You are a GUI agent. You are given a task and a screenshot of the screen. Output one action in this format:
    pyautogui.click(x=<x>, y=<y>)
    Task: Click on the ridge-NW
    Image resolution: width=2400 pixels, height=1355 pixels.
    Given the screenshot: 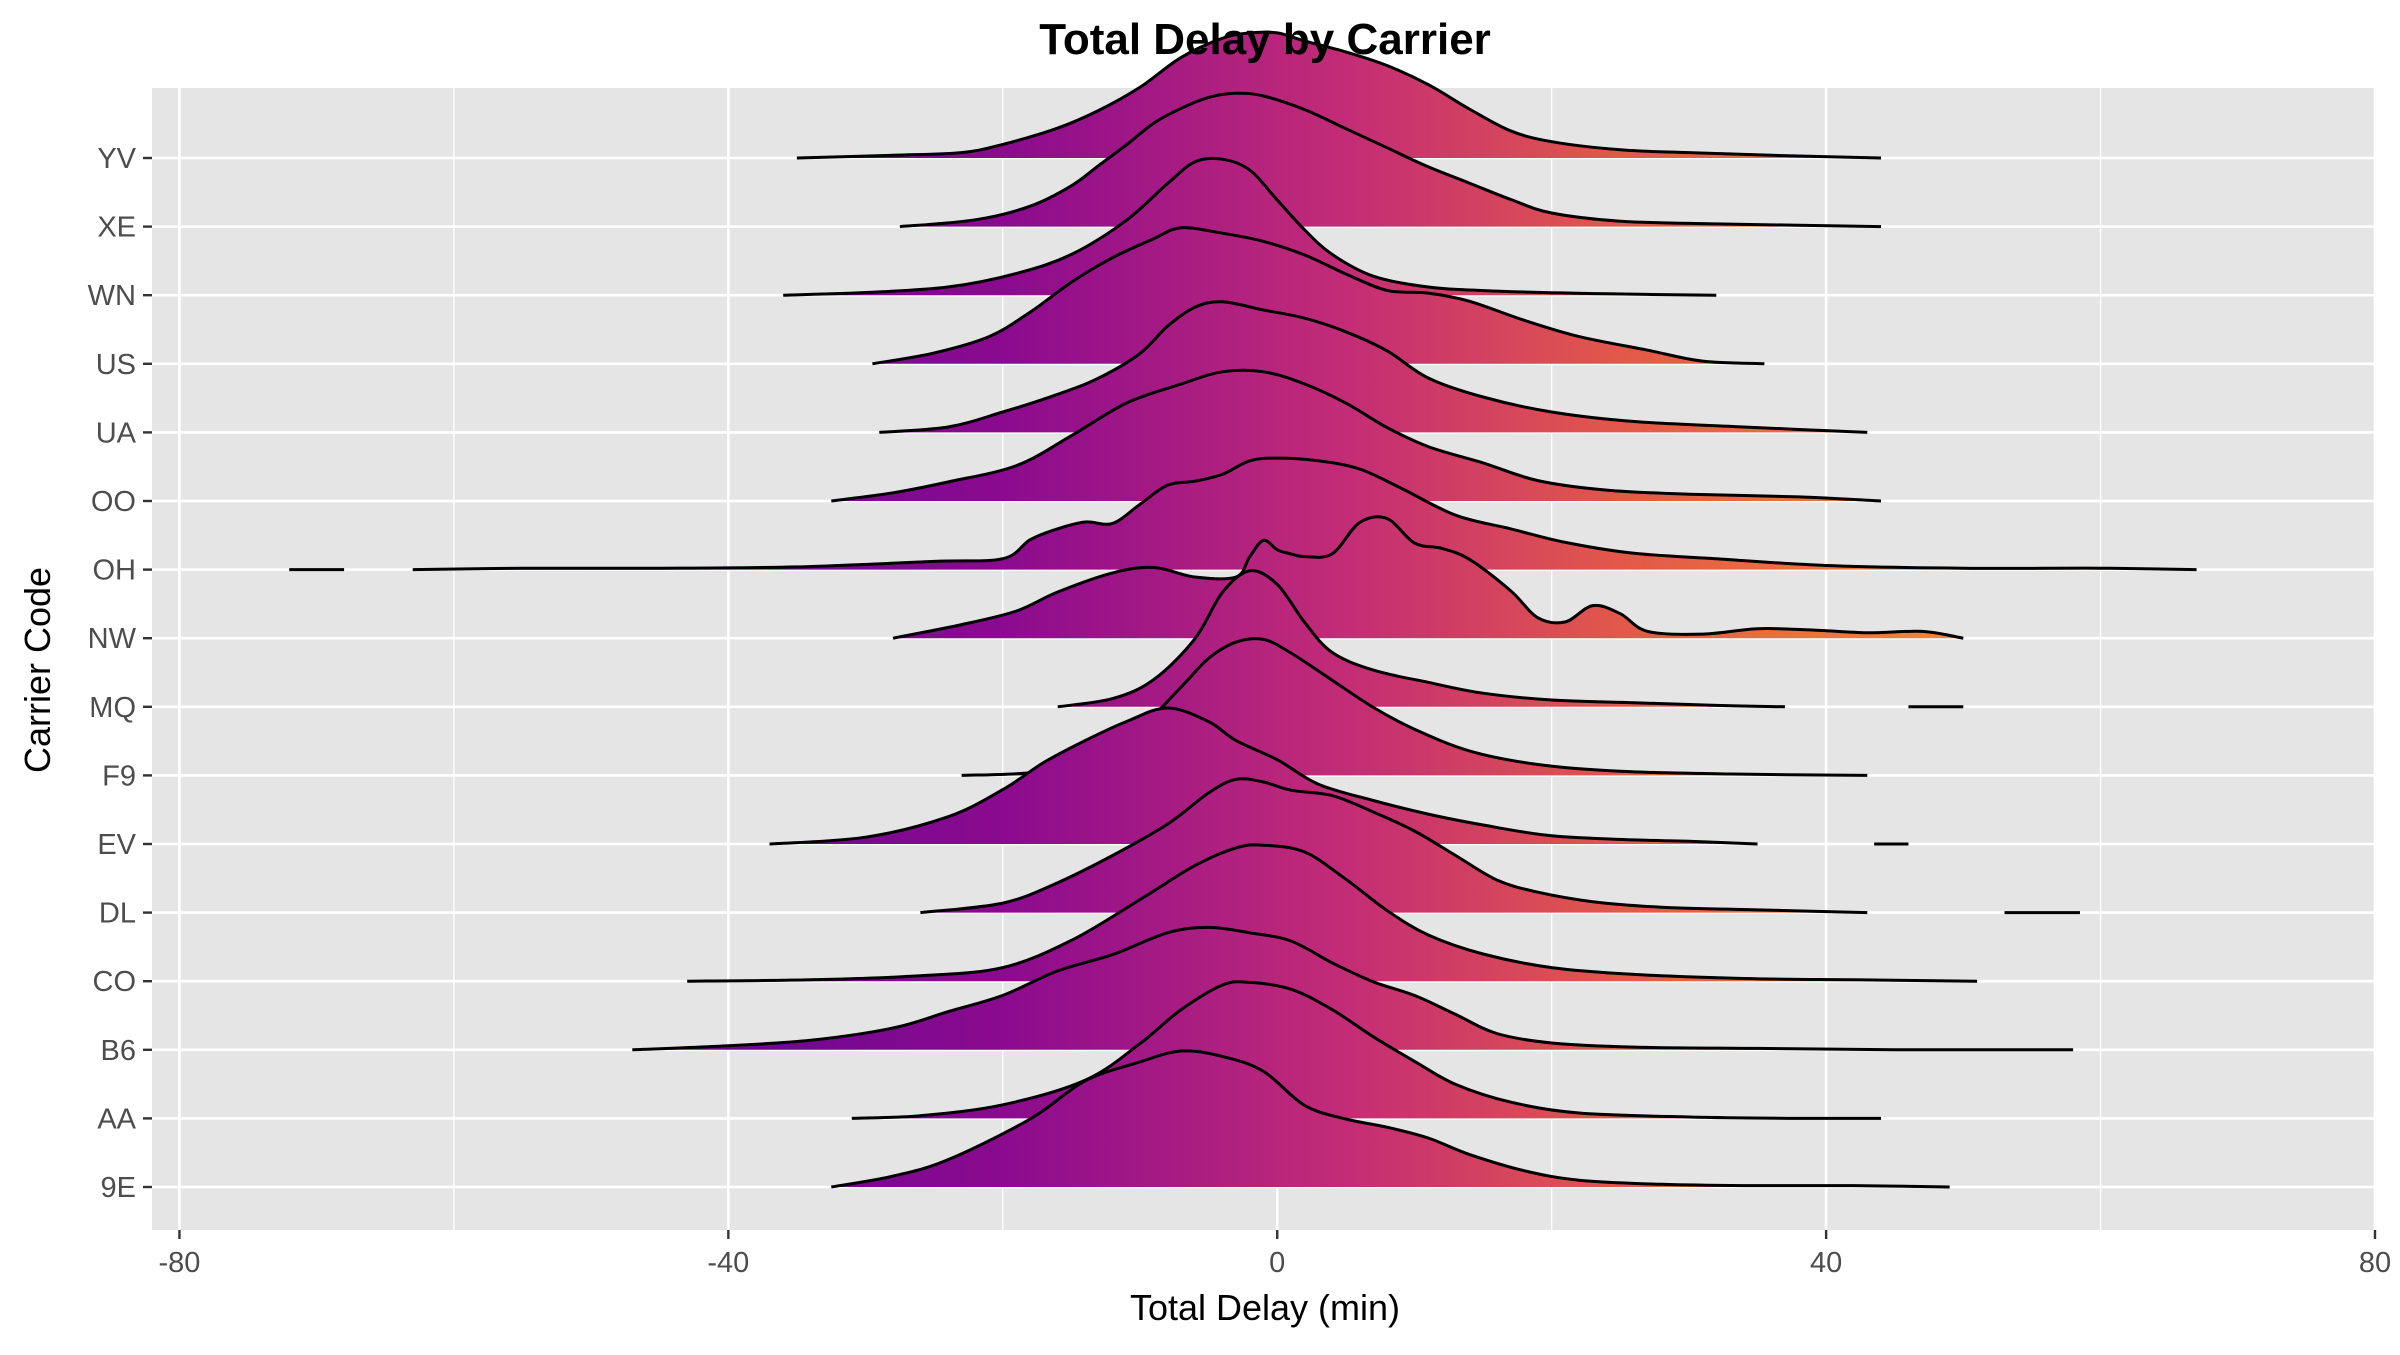 What is the action you would take?
    pyautogui.click(x=1428, y=577)
    